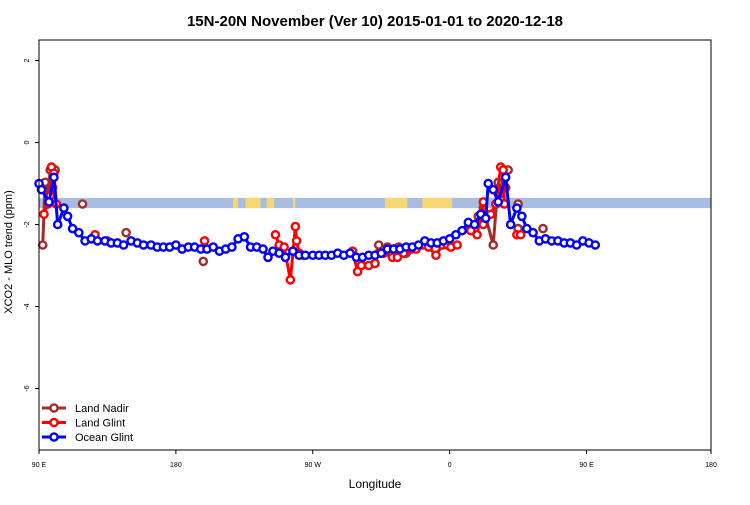 Image resolution: width=750 pixels, height=505 pixels. I want to click on map-band-ocean, so click(375, 203).